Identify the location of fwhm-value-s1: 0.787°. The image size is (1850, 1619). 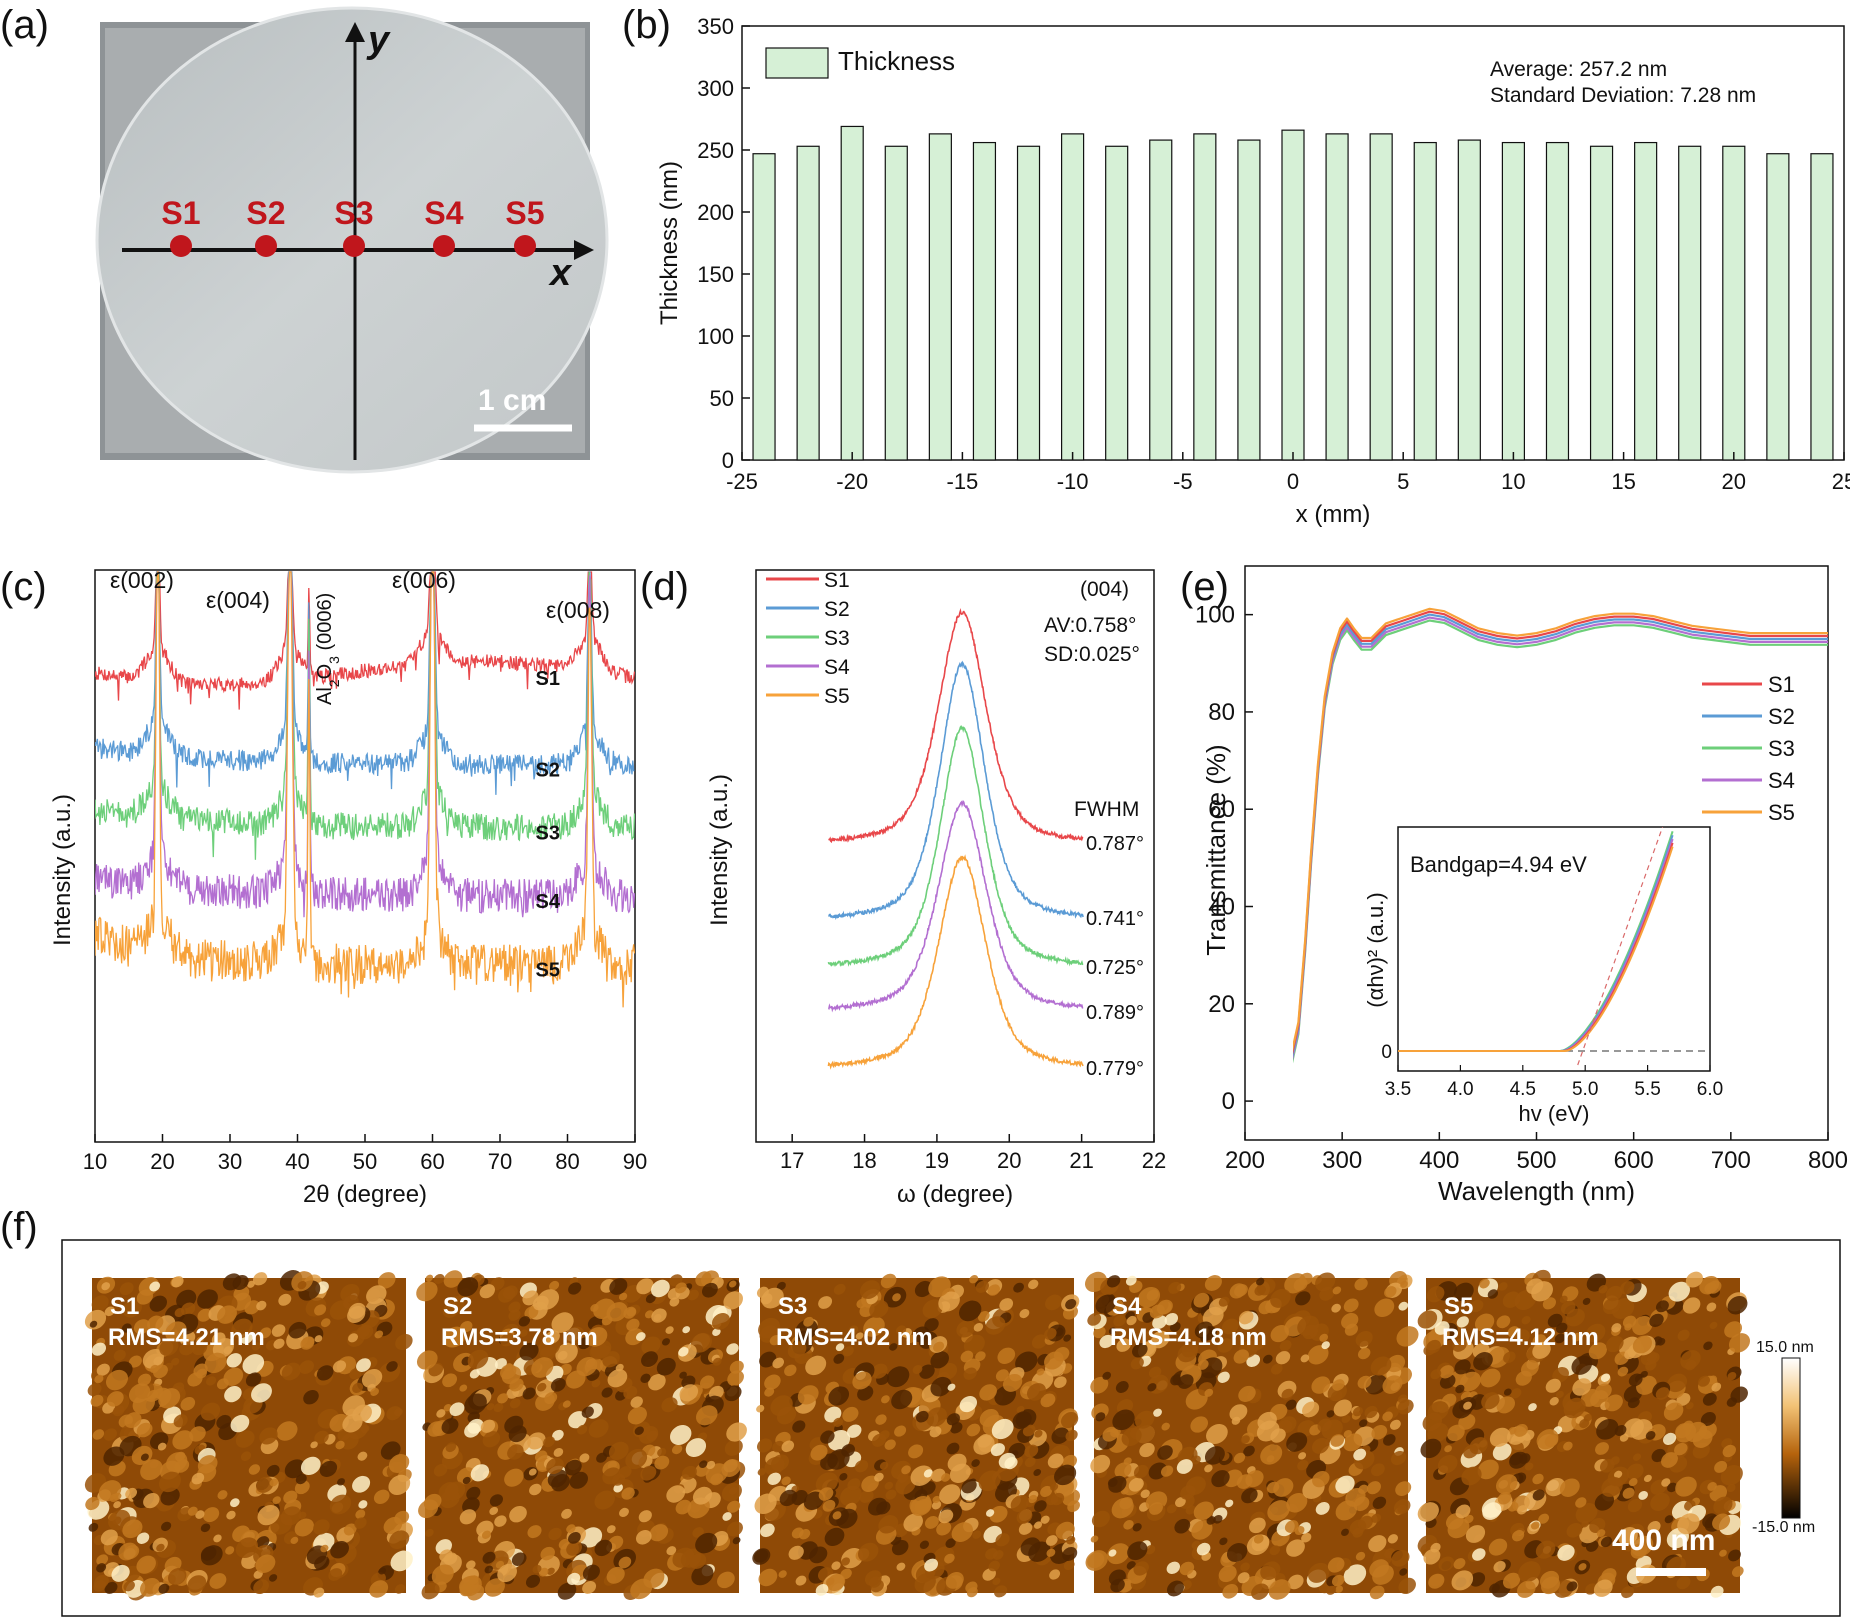
(1115, 844).